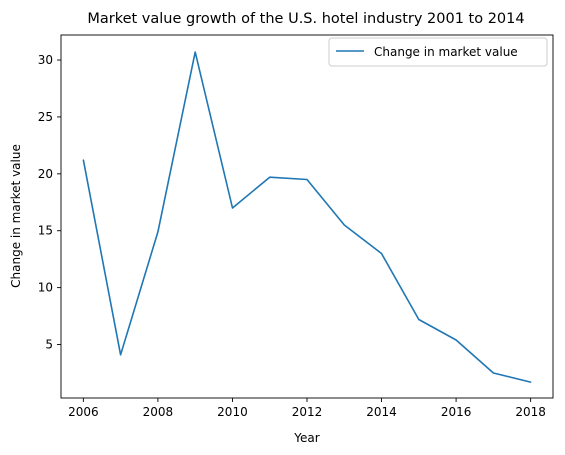 This screenshot has width=565, height=455. What do you see at coordinates (306, 438) in the screenshot?
I see `x-axis-label: Year` at bounding box center [306, 438].